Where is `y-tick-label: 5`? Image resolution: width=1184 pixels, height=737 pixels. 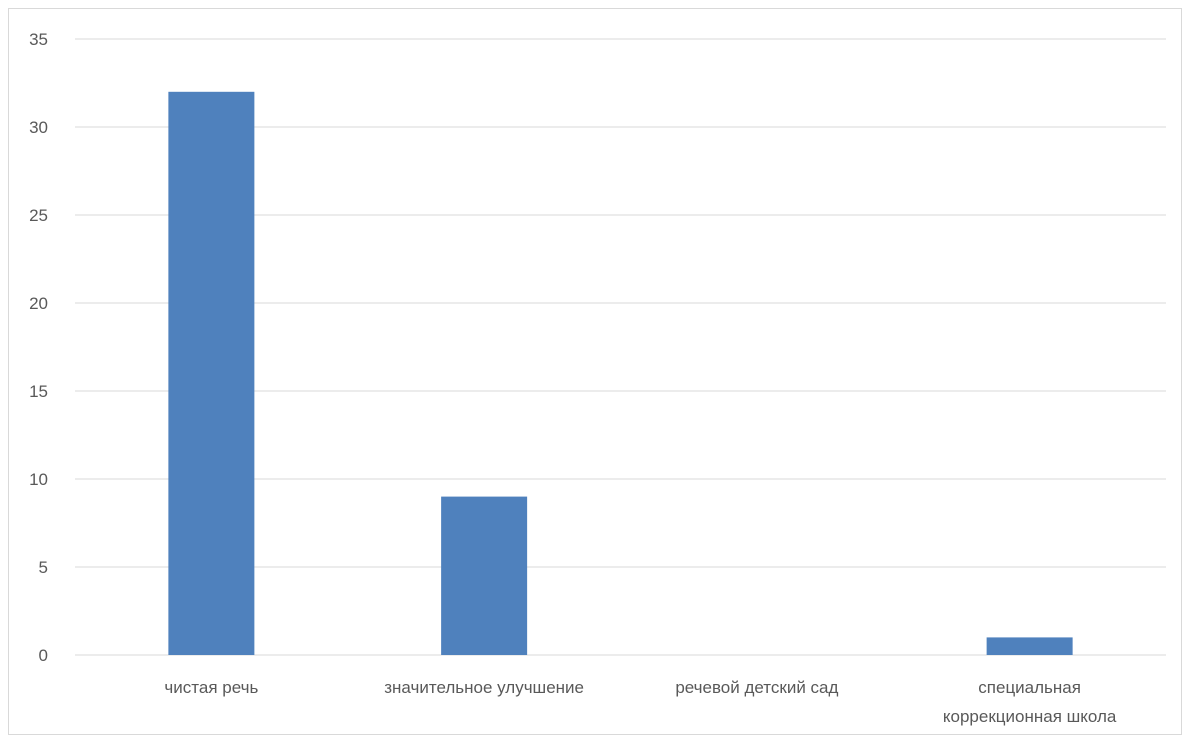 y-tick-label: 5 is located at coordinates (43, 567).